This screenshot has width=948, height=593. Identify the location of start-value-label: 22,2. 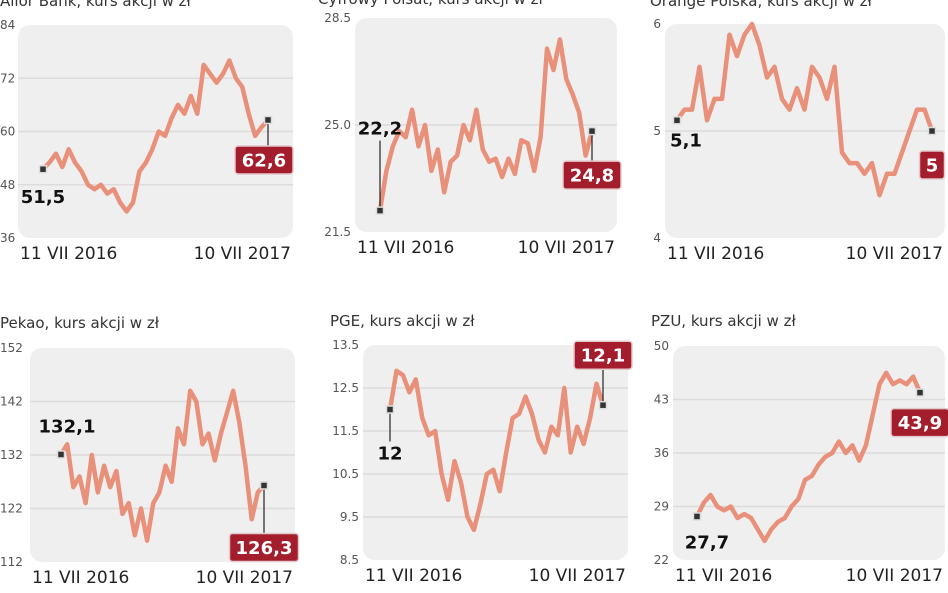
(380, 129).